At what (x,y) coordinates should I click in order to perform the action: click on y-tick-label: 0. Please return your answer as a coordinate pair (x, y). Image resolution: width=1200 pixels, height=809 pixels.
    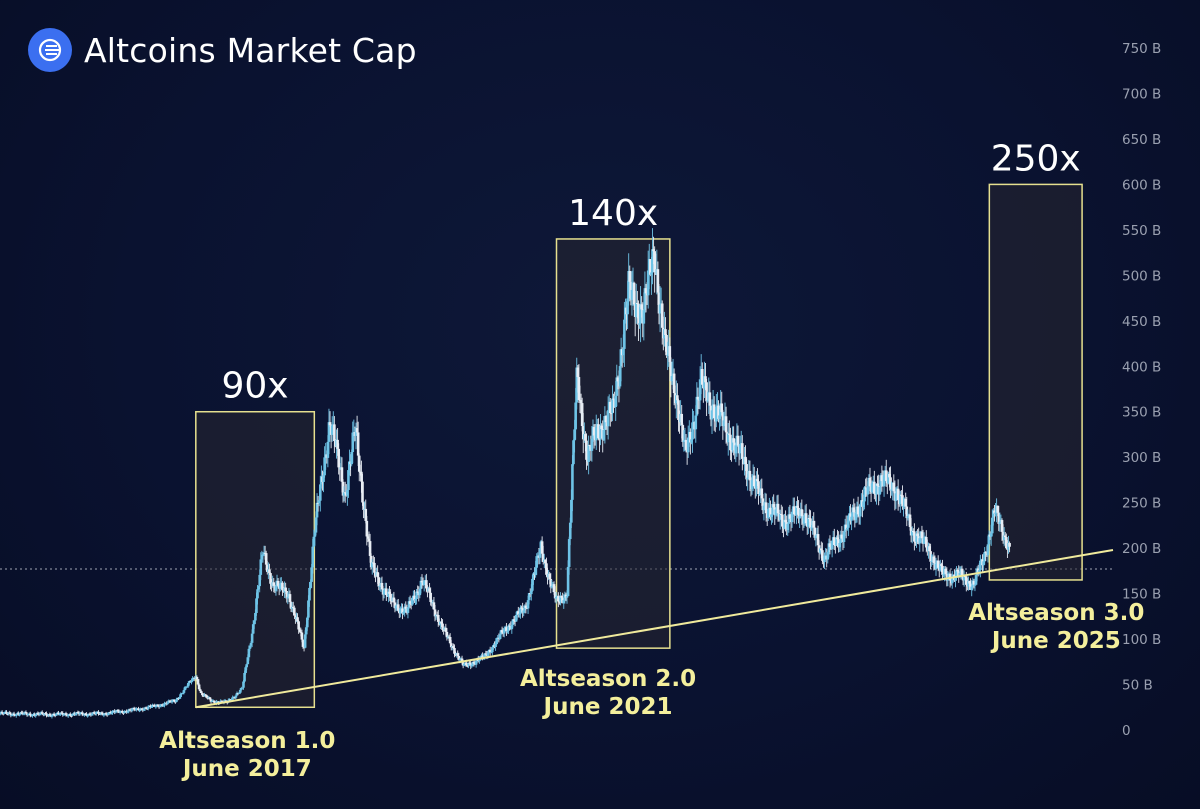
    Looking at the image, I should click on (1126, 731).